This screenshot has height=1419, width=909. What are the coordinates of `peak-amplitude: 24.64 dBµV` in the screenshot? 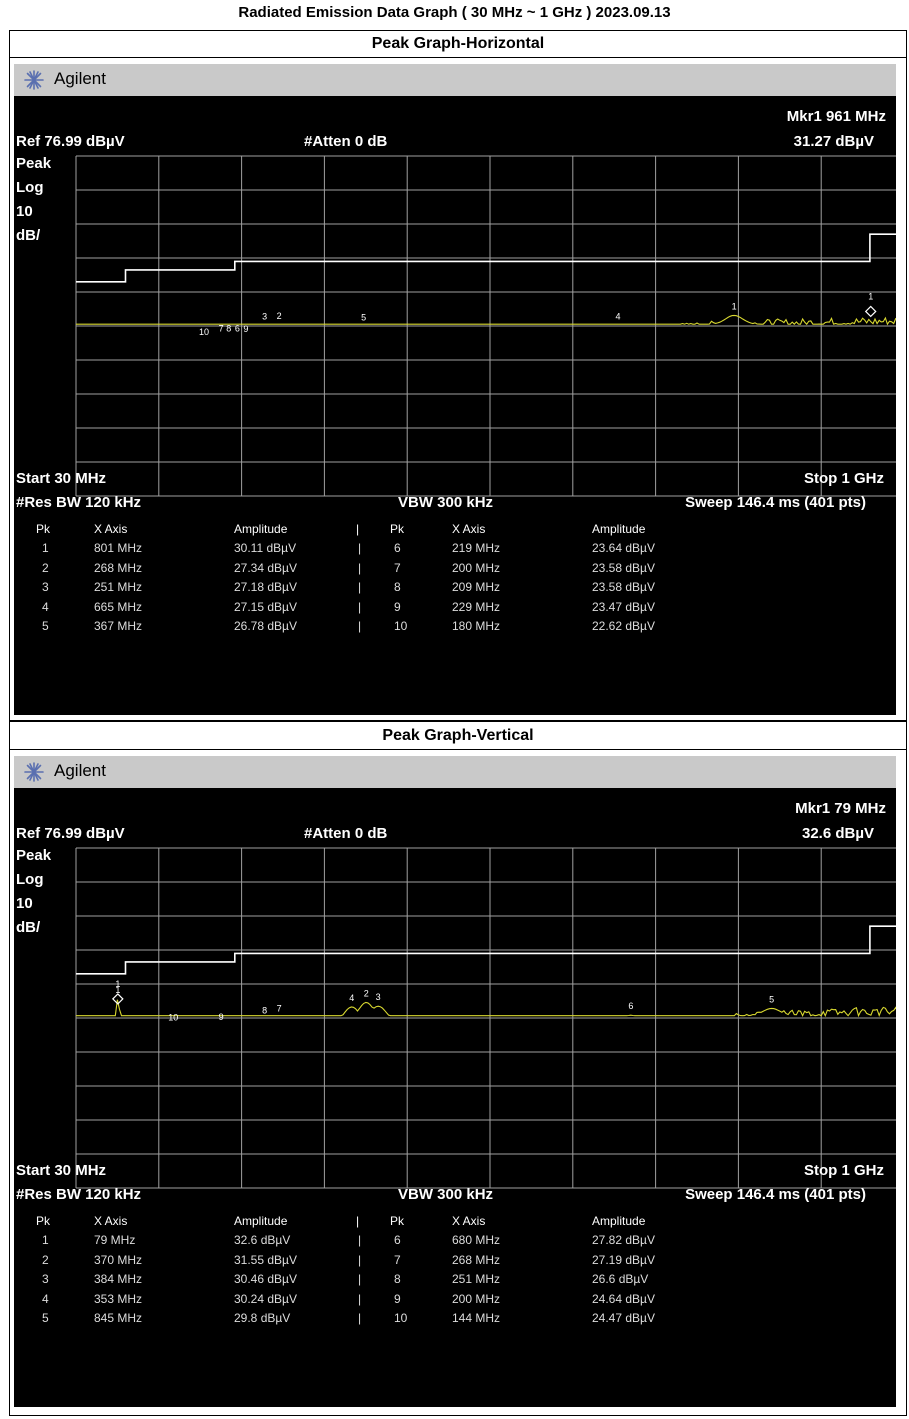 It's located at (623, 1298).